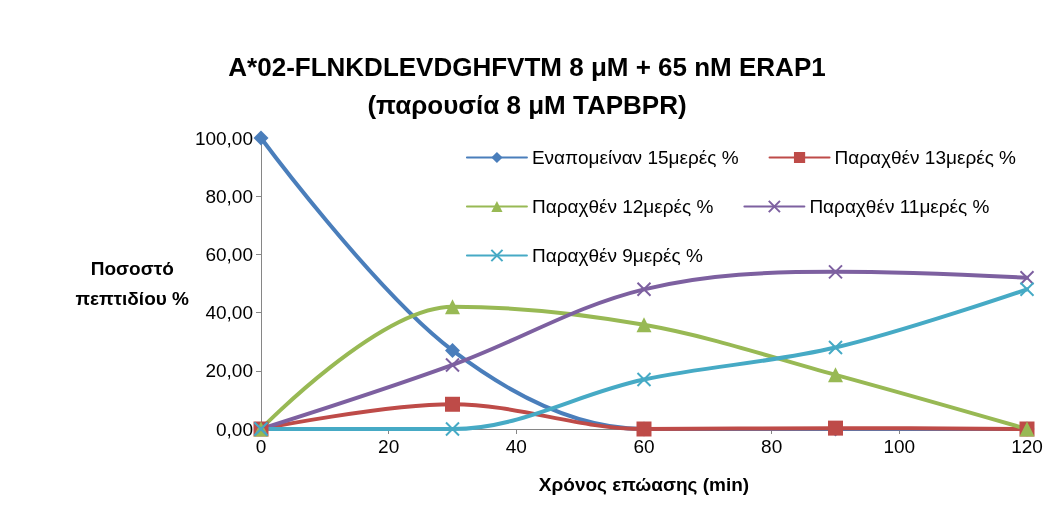 Image resolution: width=1054 pixels, height=524 pixels. I want to click on y-tick-label: 100,00, so click(223, 138).